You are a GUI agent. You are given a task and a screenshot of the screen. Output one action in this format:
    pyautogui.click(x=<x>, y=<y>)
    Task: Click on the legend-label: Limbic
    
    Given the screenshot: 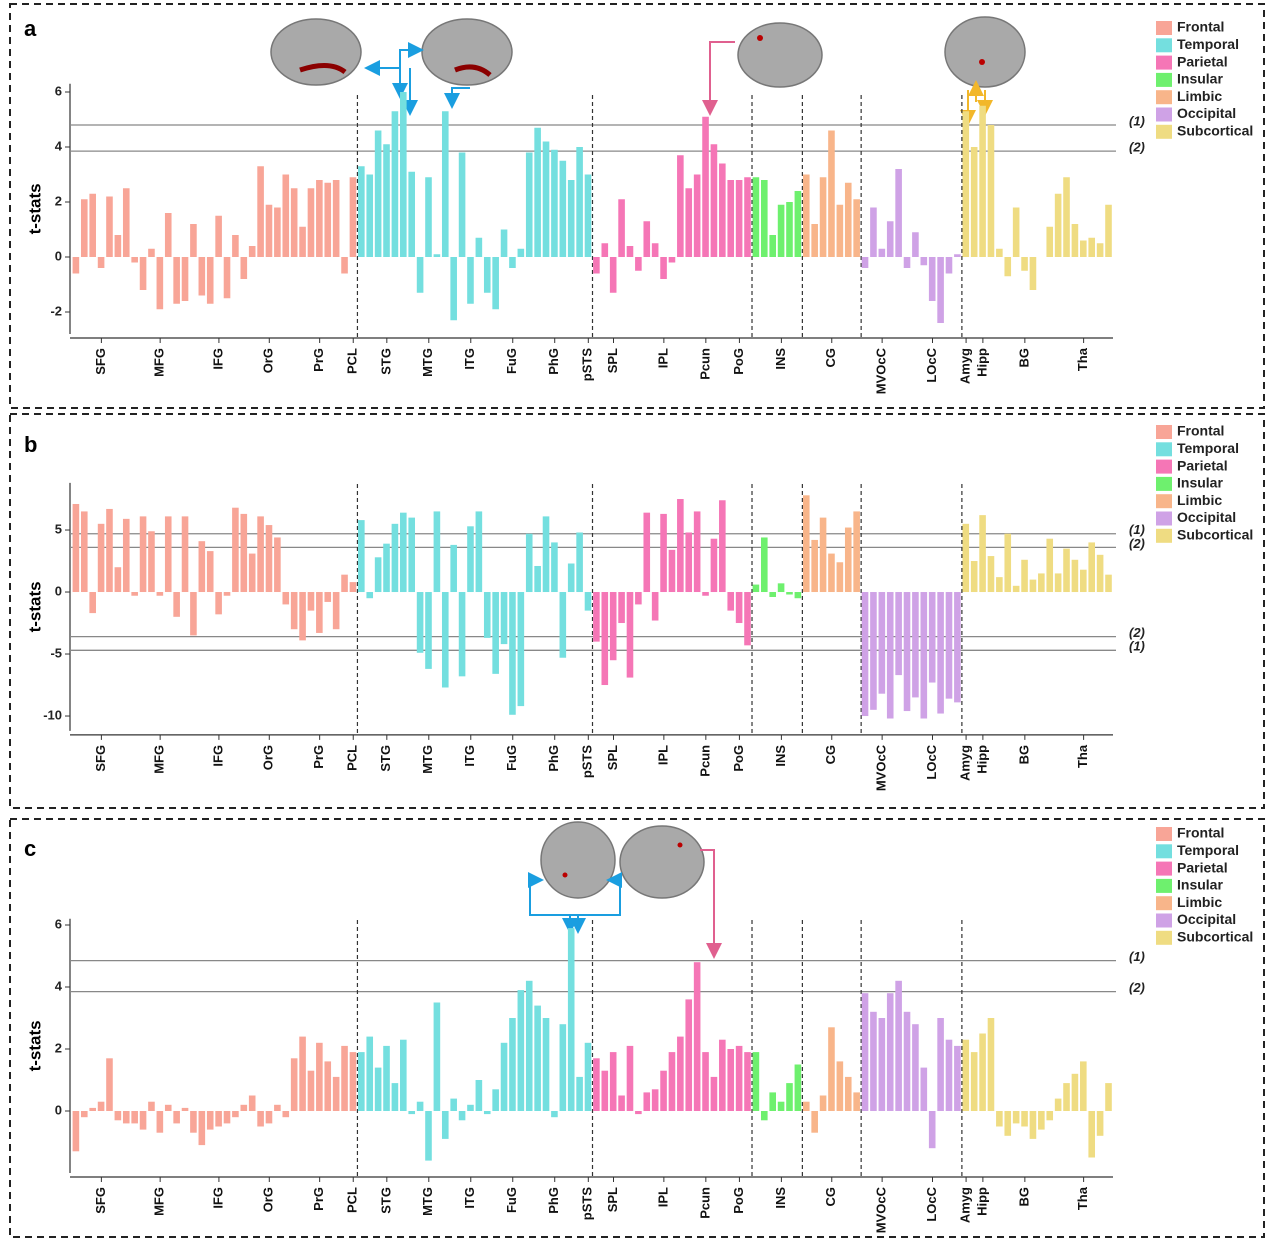 What is the action you would take?
    pyautogui.click(x=1199, y=902)
    